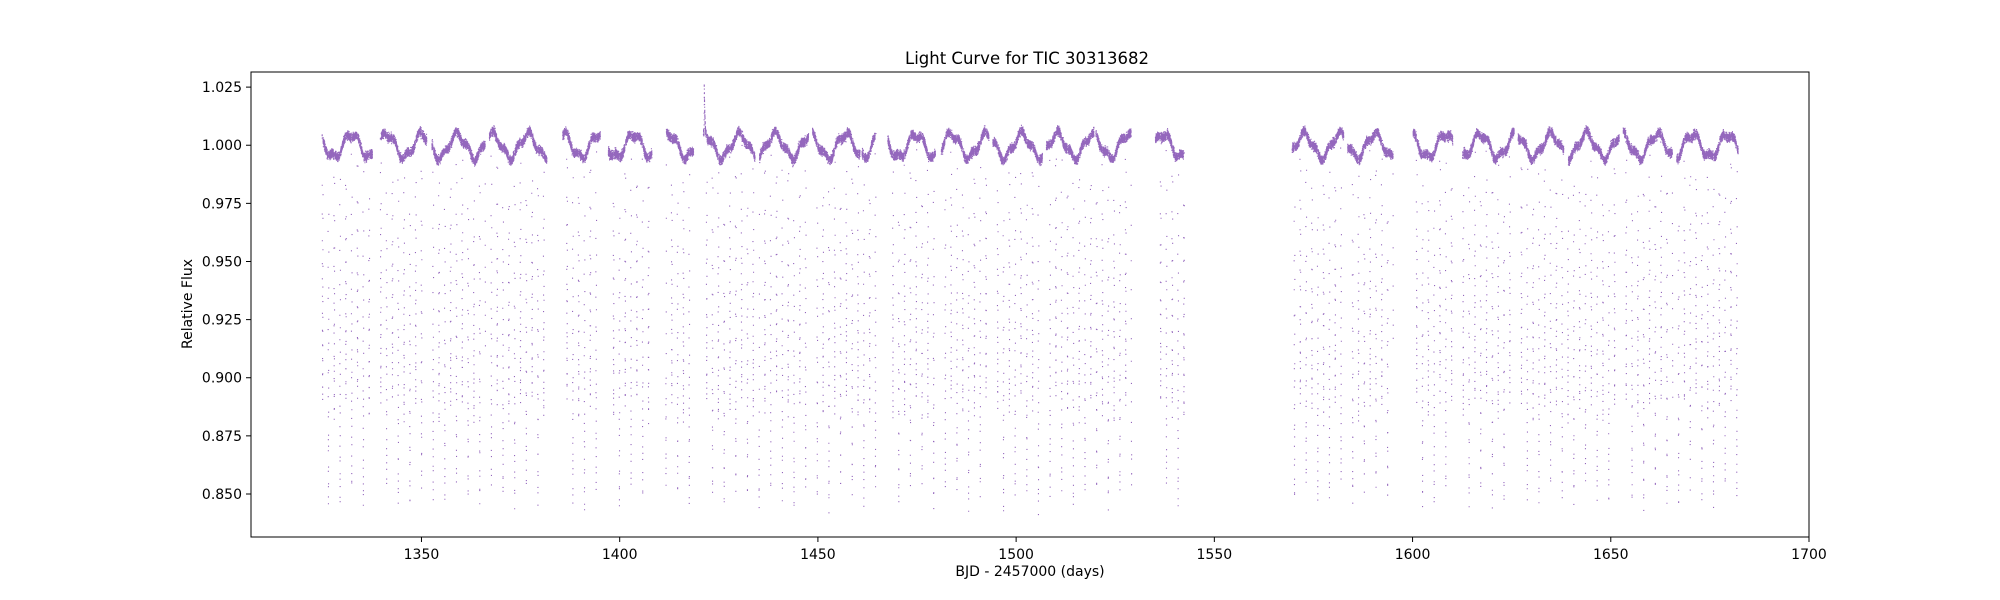  What do you see at coordinates (222, 379) in the screenshot?
I see `y-tick-label: 0.900` at bounding box center [222, 379].